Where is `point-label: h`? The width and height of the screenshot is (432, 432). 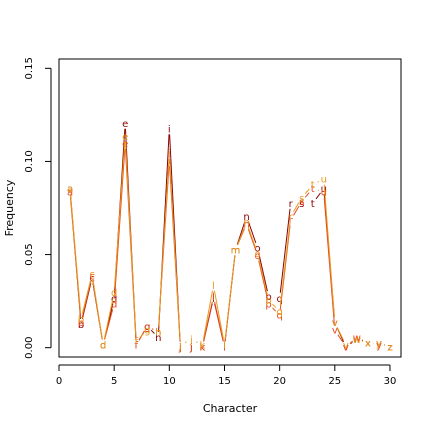 point-label: h is located at coordinates (158, 332).